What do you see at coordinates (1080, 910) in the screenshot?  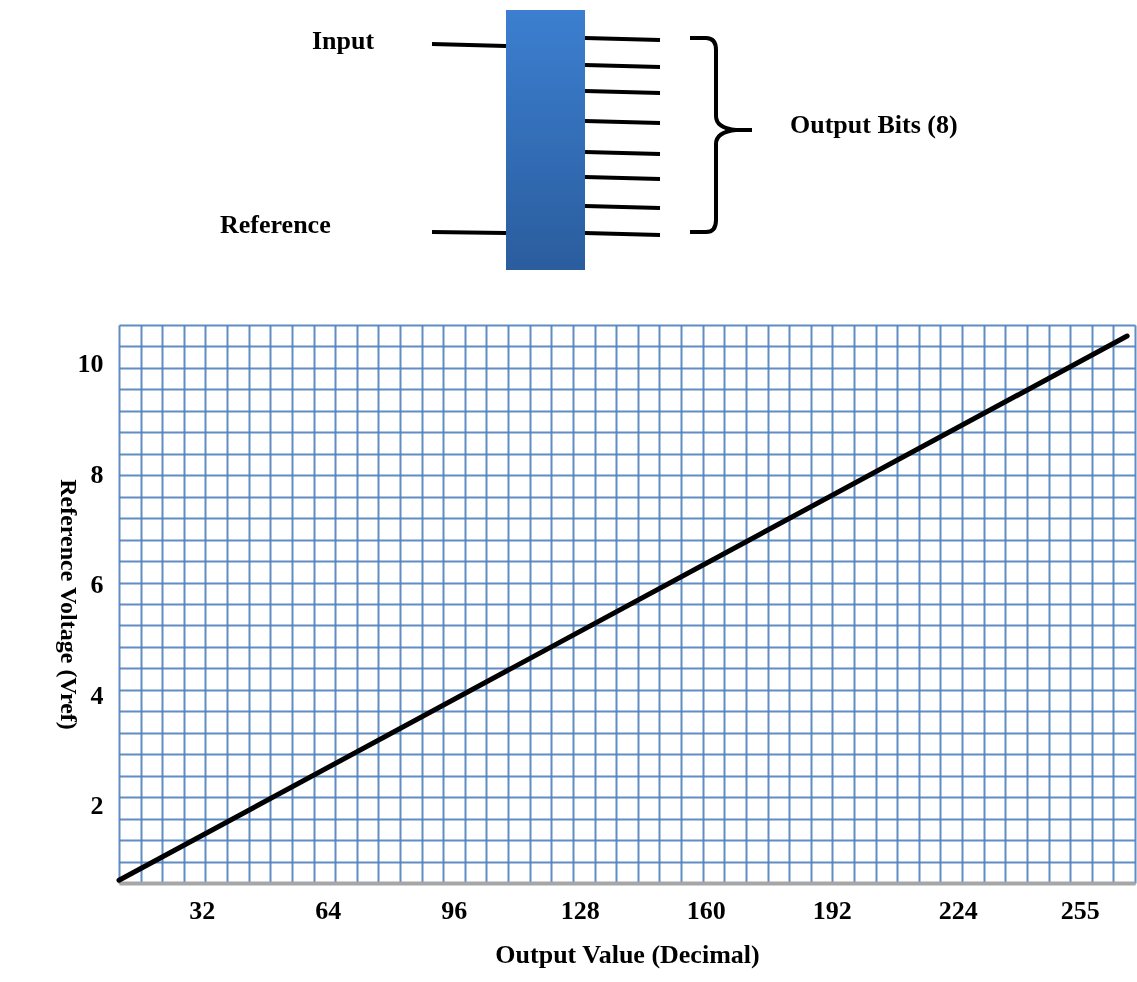 I see `x-tick-label: 255` at bounding box center [1080, 910].